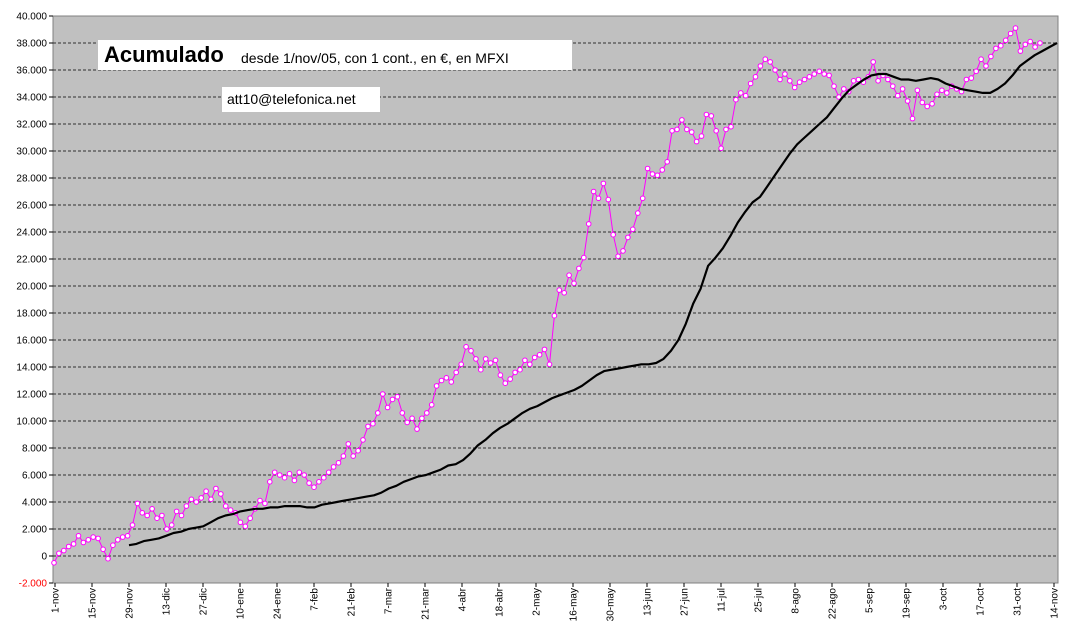  Describe the element at coordinates (34, 449) in the screenshot. I see `y-tick-label: 8.000` at that location.